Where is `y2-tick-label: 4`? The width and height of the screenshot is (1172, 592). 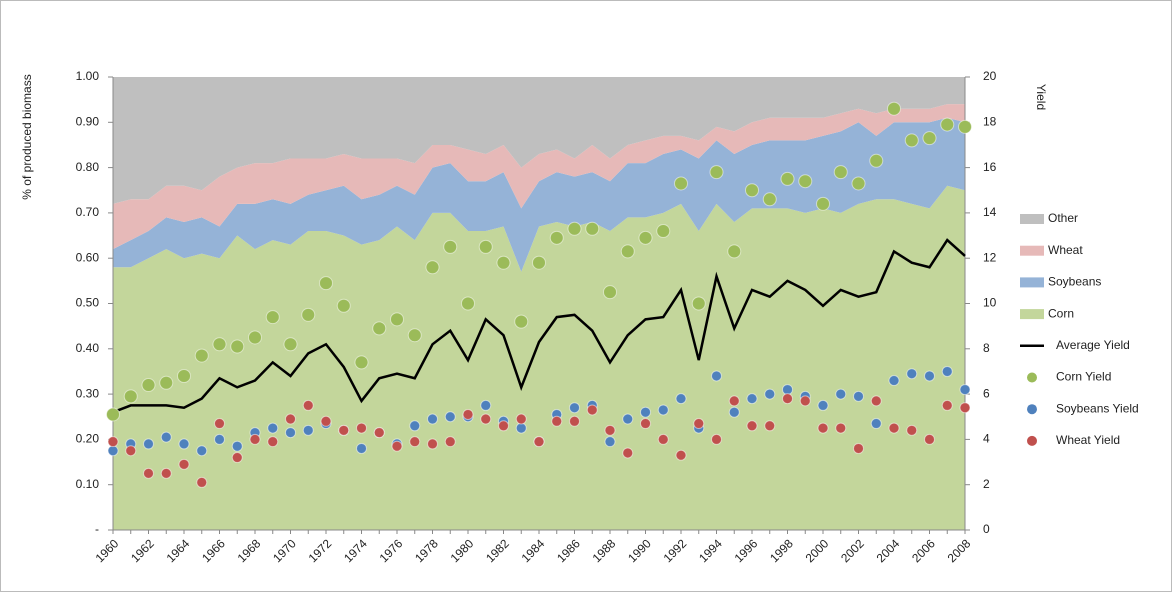 y2-tick-label: 4 is located at coordinates (986, 439).